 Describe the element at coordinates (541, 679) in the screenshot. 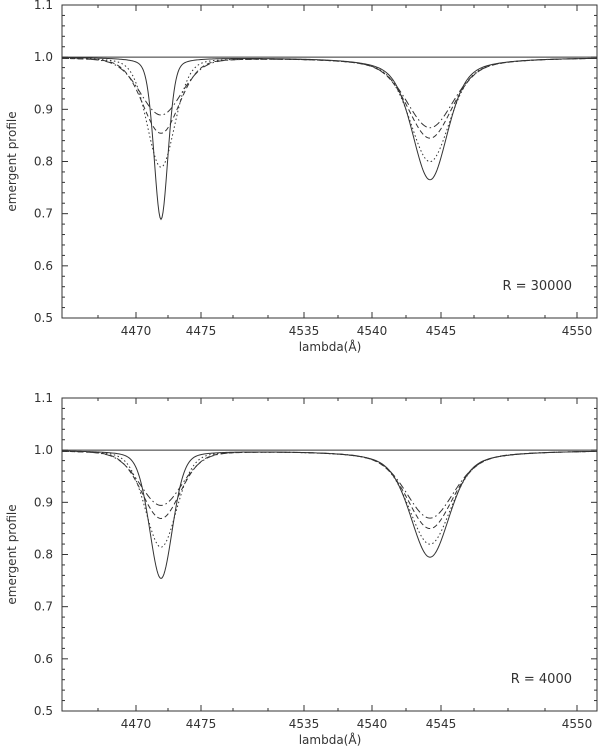

I see `resolution-annotation: R = 4000` at that location.